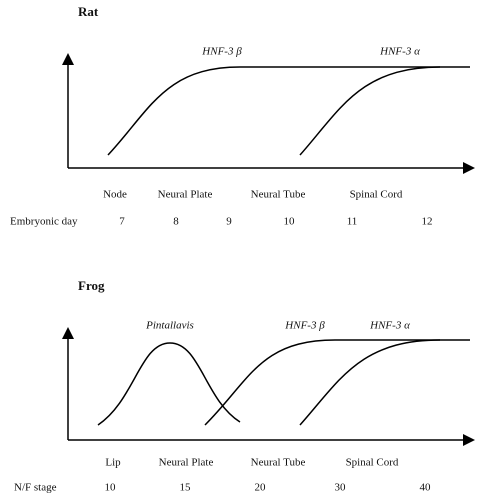  I want to click on panel-title: Frog, so click(91, 285).